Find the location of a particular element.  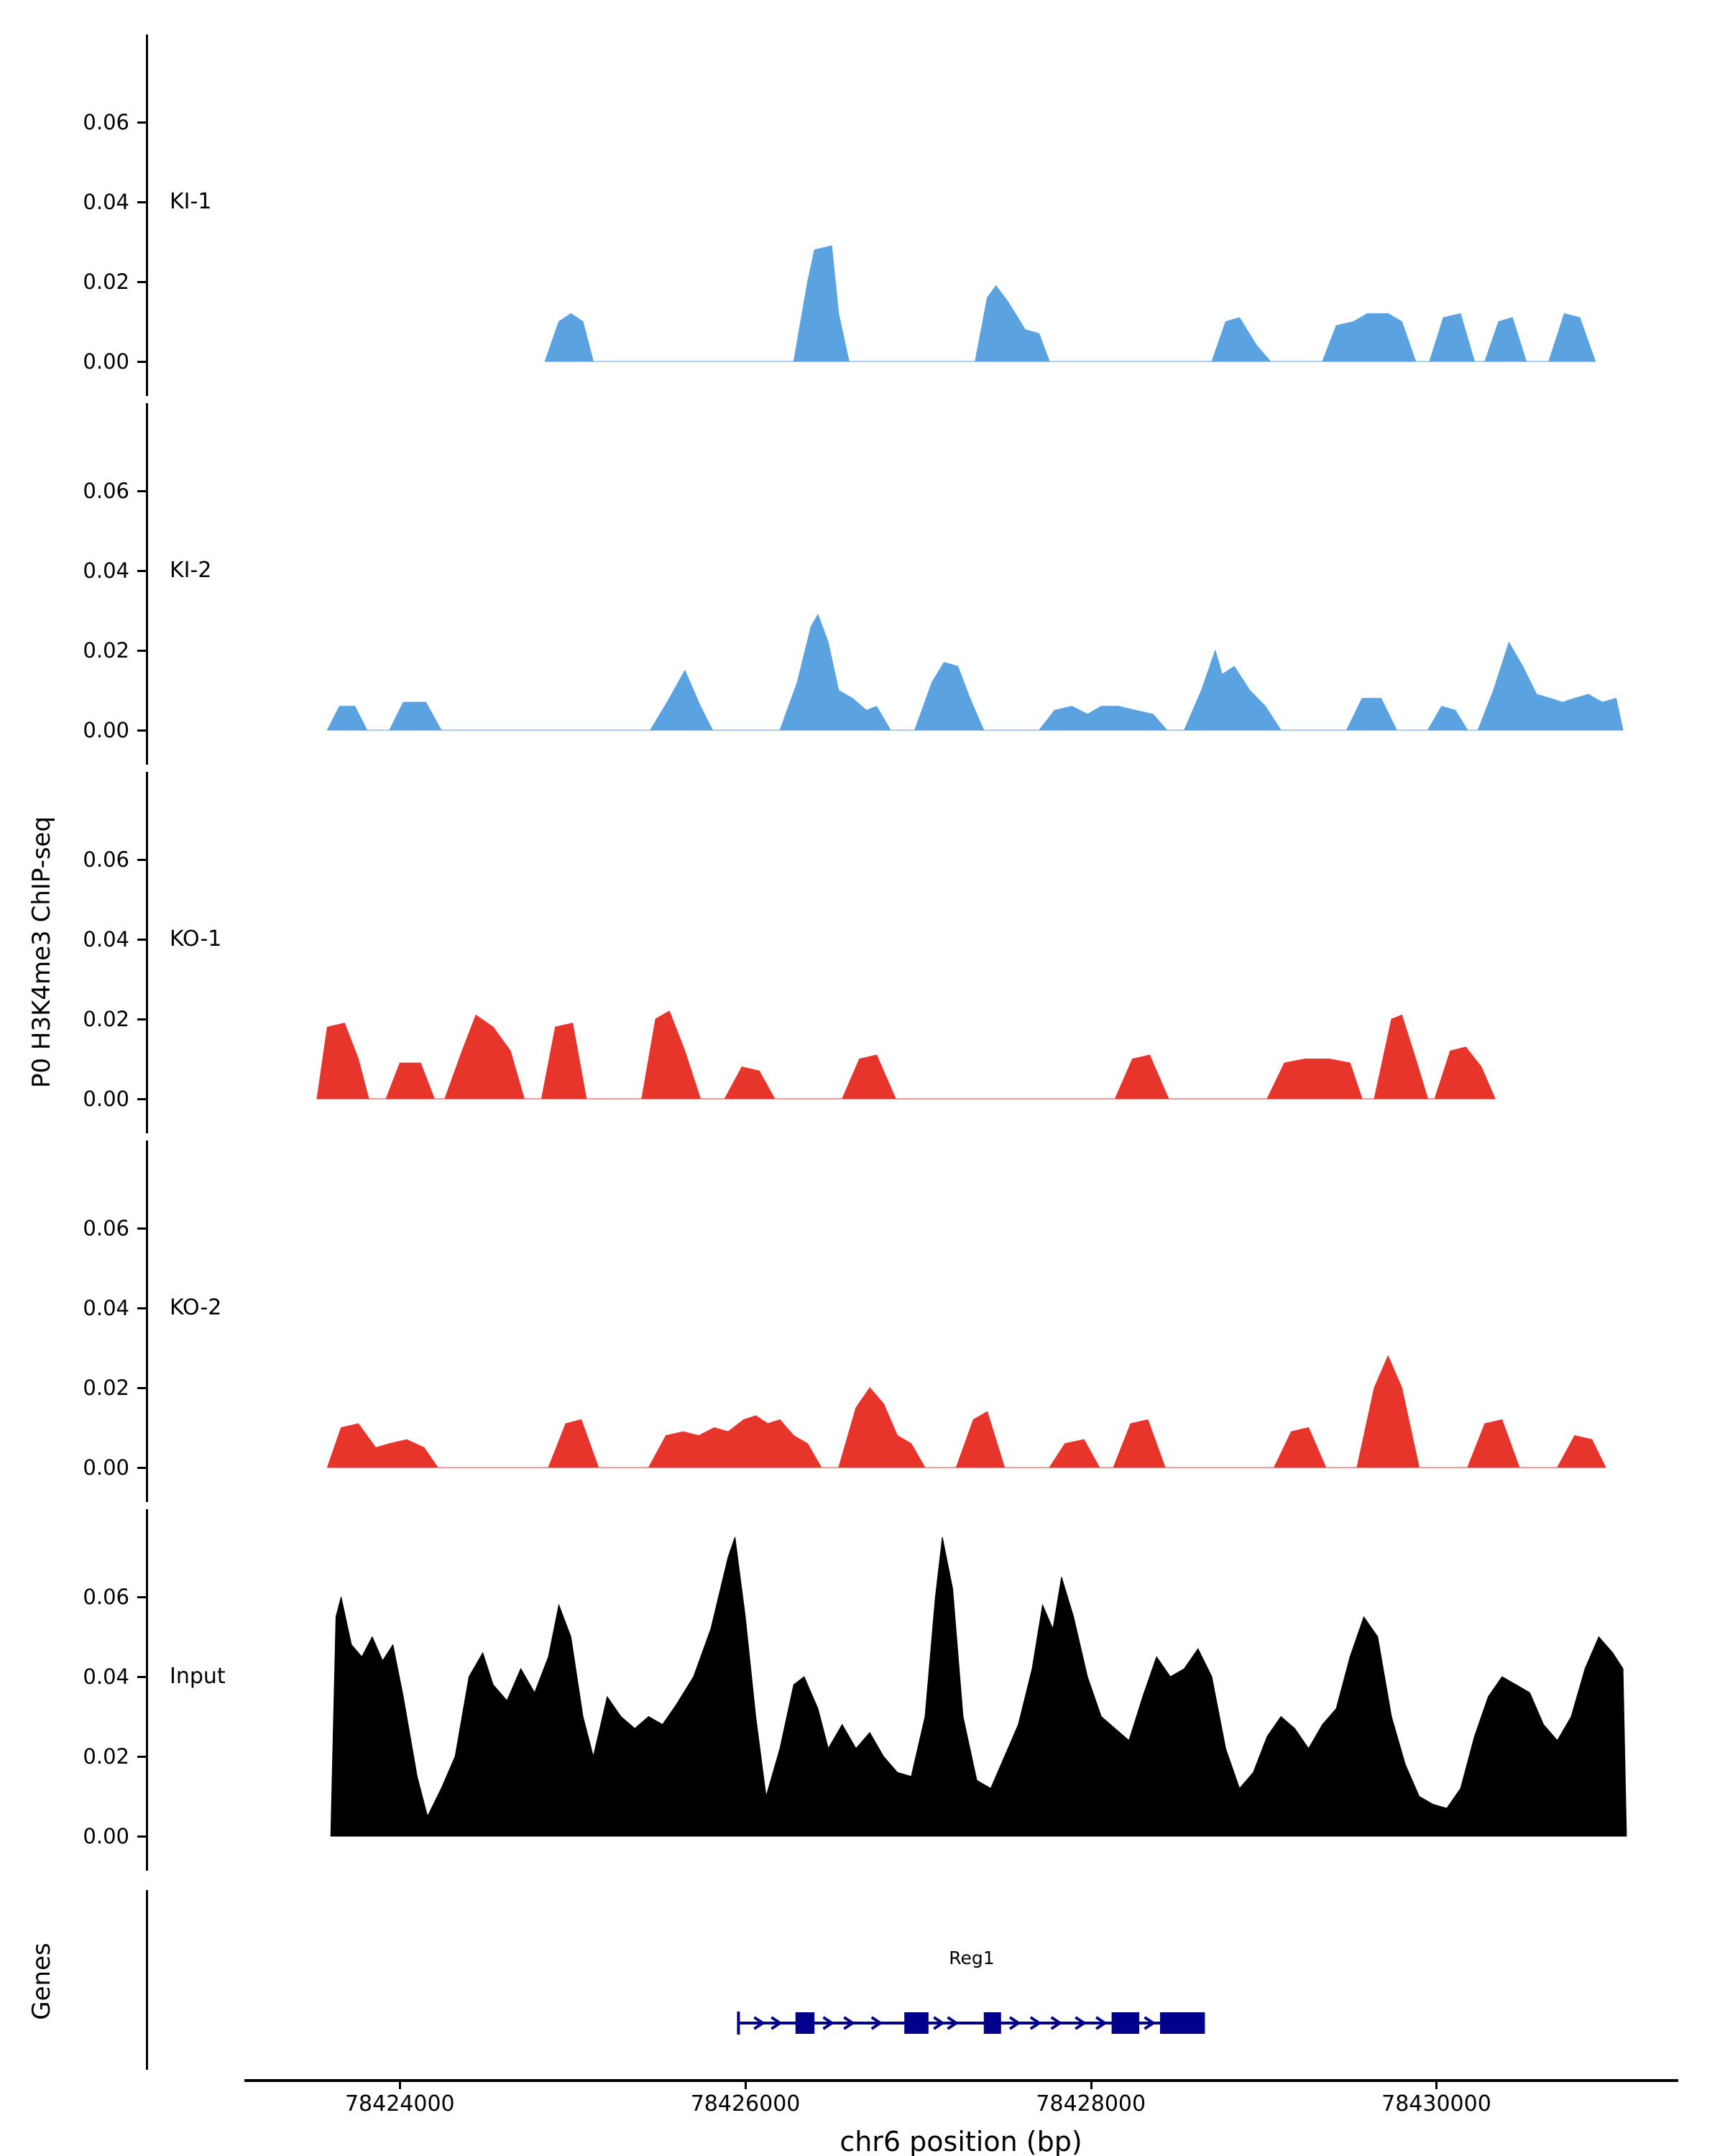

track-label-ko-1: KO-1 is located at coordinates (196, 939).